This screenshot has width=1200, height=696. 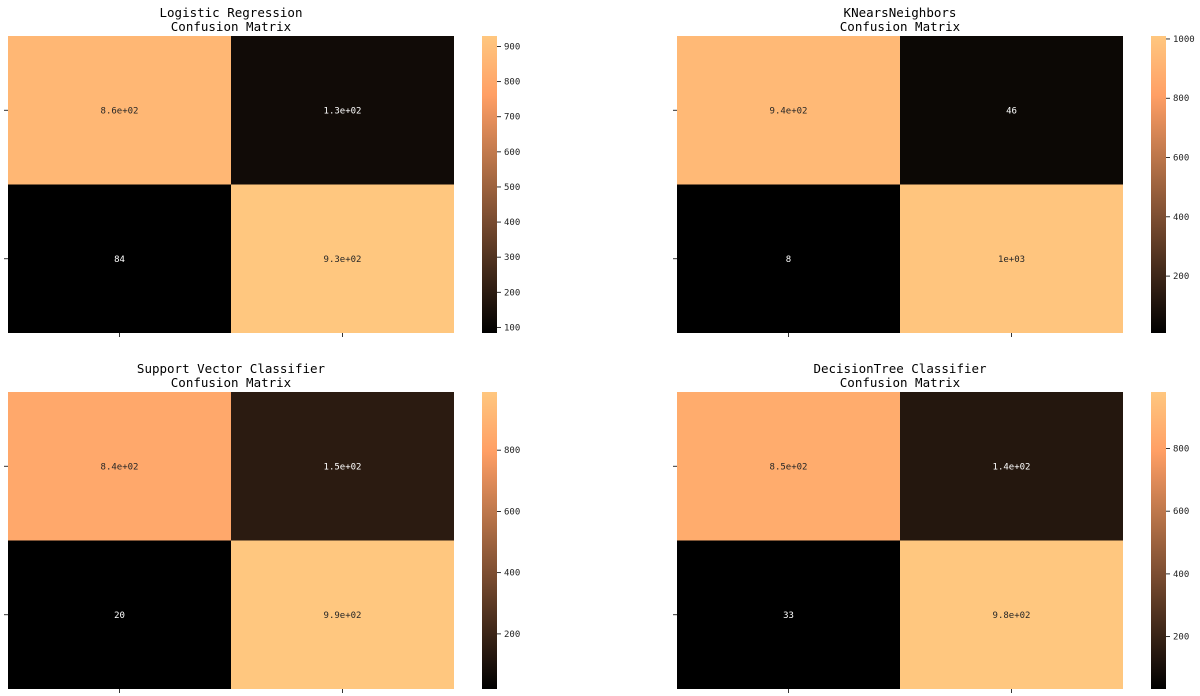 I want to click on cell-annotation: 9.8e+02, so click(x=1012, y=616).